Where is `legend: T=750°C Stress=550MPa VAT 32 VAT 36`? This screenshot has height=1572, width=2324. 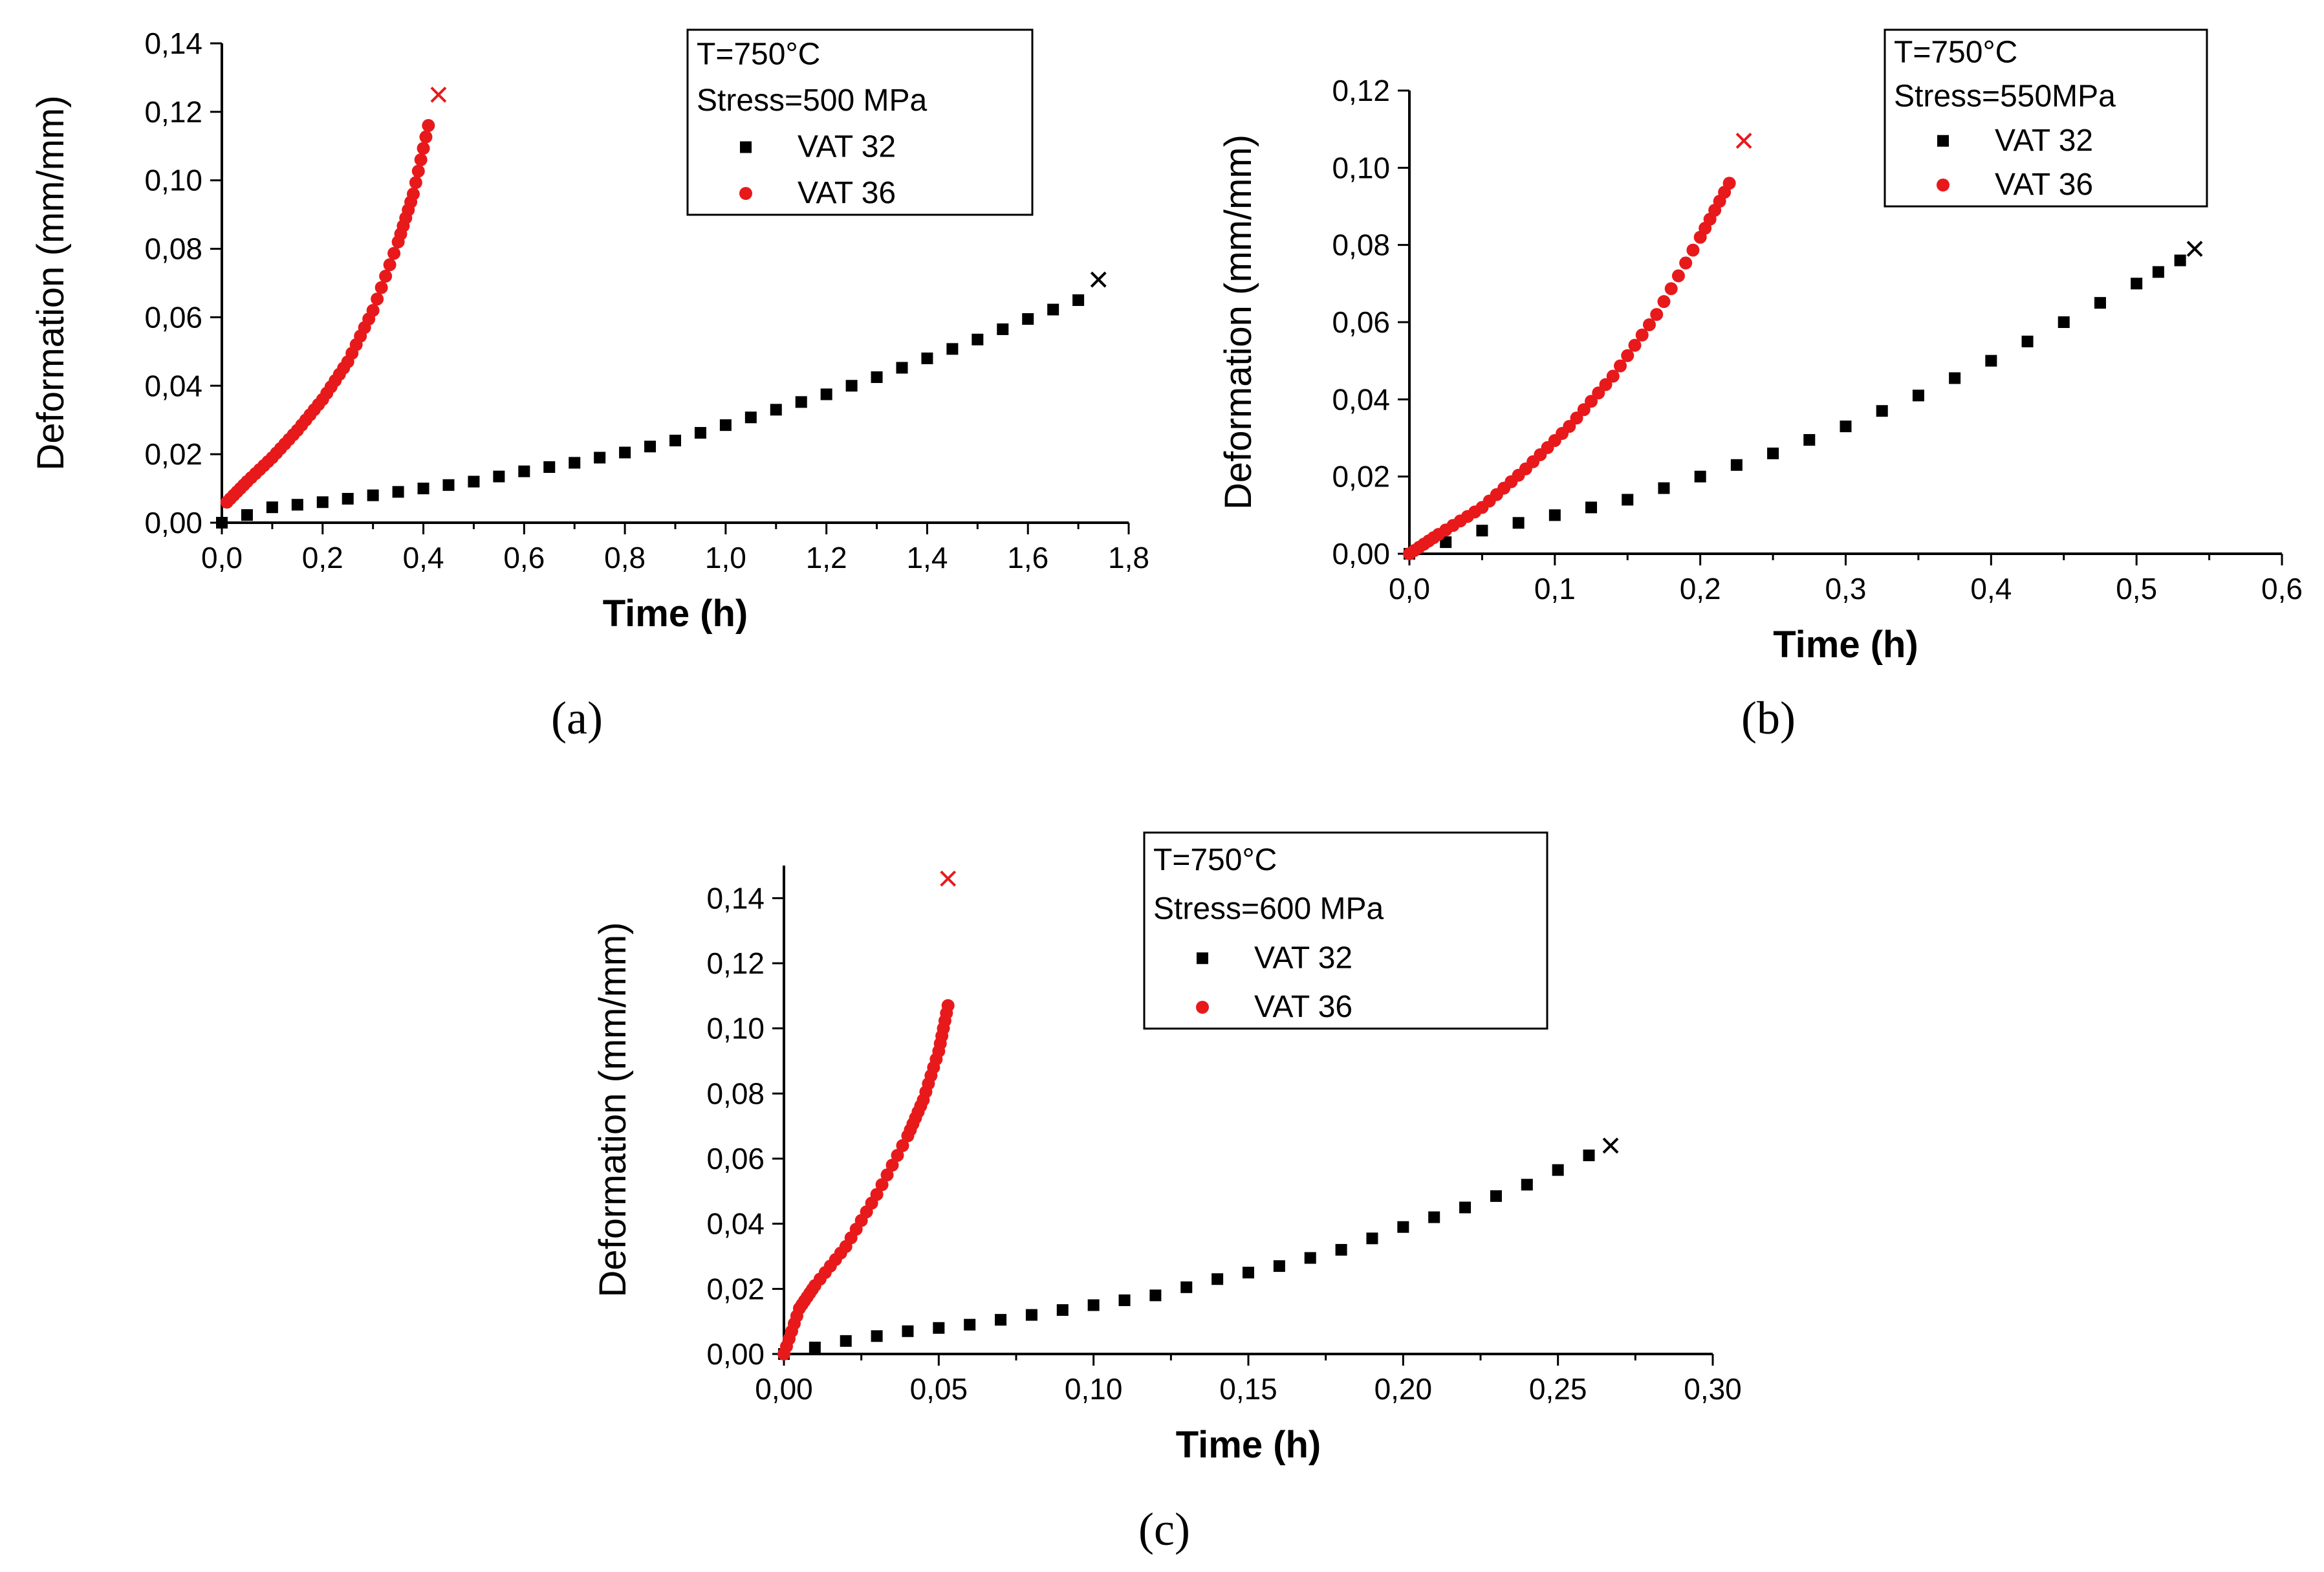
legend: T=750°C Stress=550MPa VAT 32 VAT 36 is located at coordinates (2046, 118).